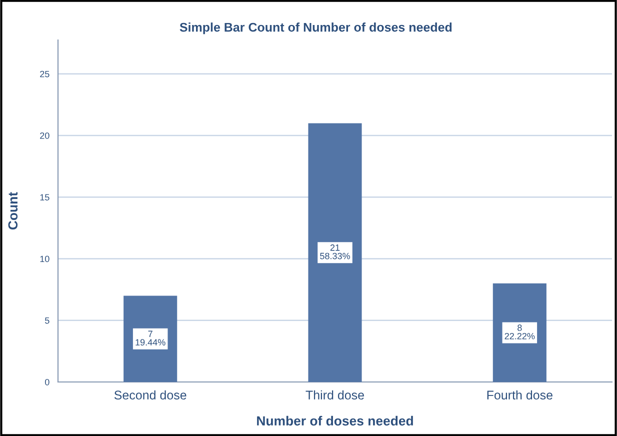 Image resolution: width=617 pixels, height=436 pixels. What do you see at coordinates (45, 259) in the screenshot?
I see `y-tick-label: 10` at bounding box center [45, 259].